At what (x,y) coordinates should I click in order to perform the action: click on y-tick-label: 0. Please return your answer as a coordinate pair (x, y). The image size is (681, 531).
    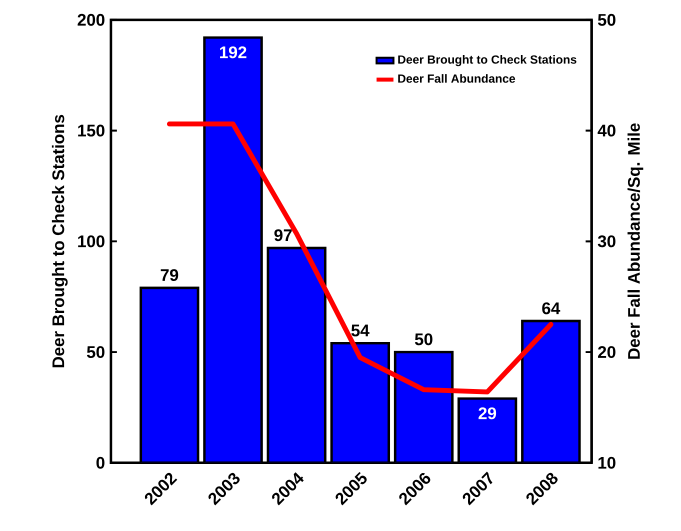
    Looking at the image, I should click on (100, 462).